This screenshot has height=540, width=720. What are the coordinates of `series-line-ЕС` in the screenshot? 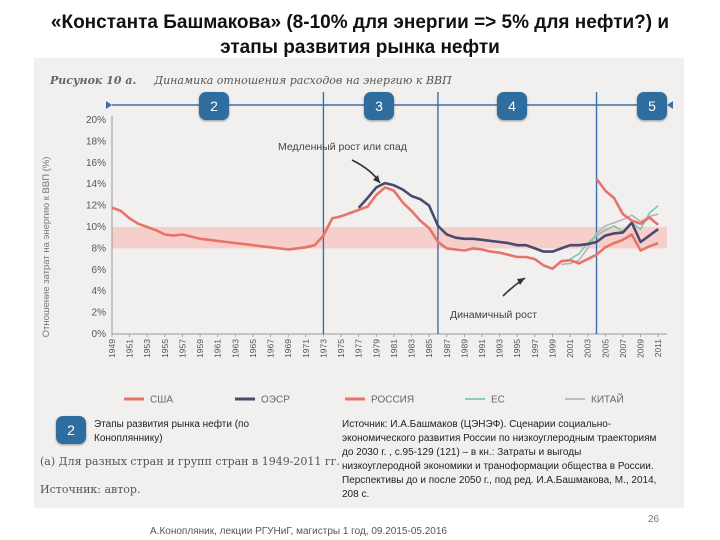 It's located at (614, 232).